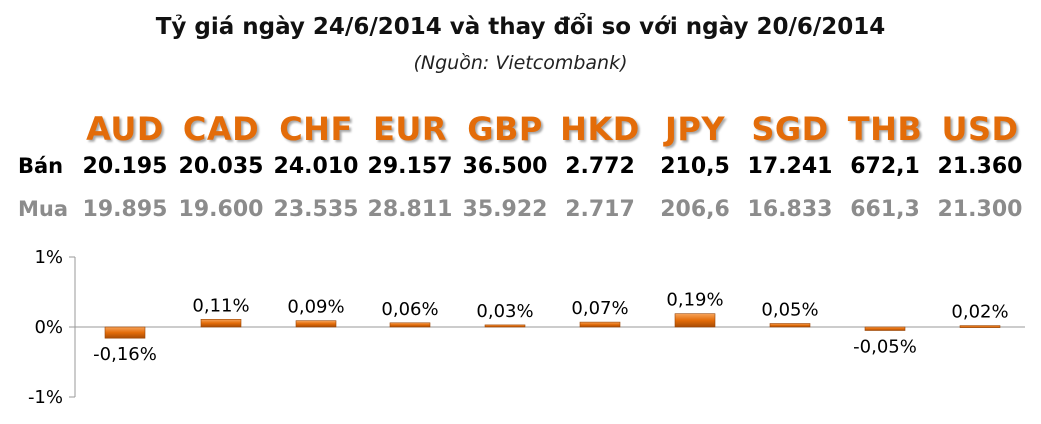 The image size is (1041, 424). What do you see at coordinates (410, 129) in the screenshot?
I see `currency-code-eur: EUR` at bounding box center [410, 129].